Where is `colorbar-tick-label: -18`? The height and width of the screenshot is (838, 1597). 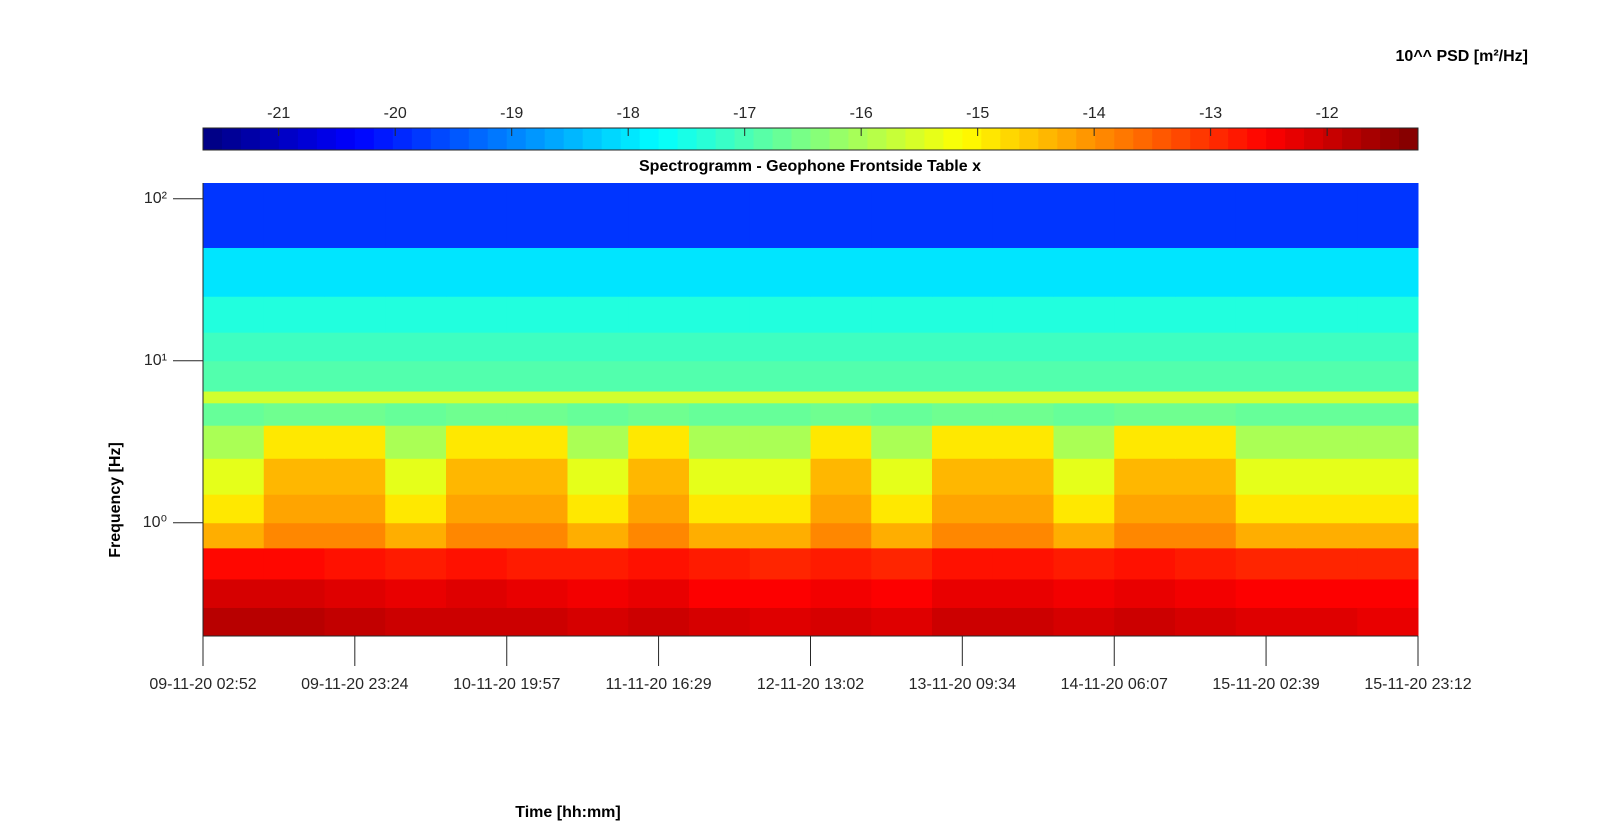
colorbar-tick-label: -18 is located at coordinates (628, 113).